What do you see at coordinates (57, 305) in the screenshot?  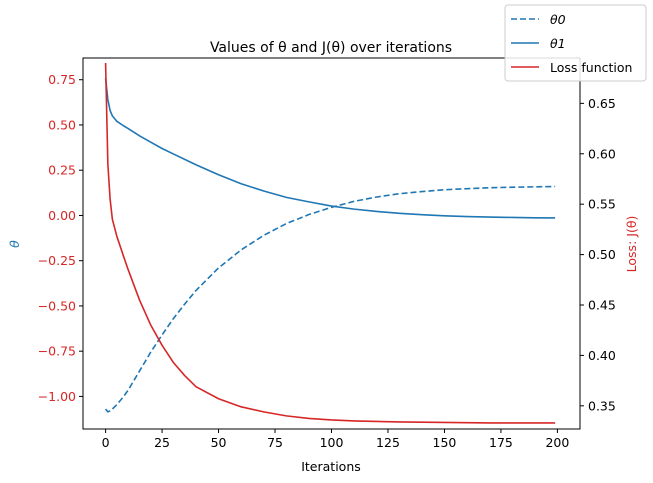 I see `left-tick-label: −0.50` at bounding box center [57, 305].